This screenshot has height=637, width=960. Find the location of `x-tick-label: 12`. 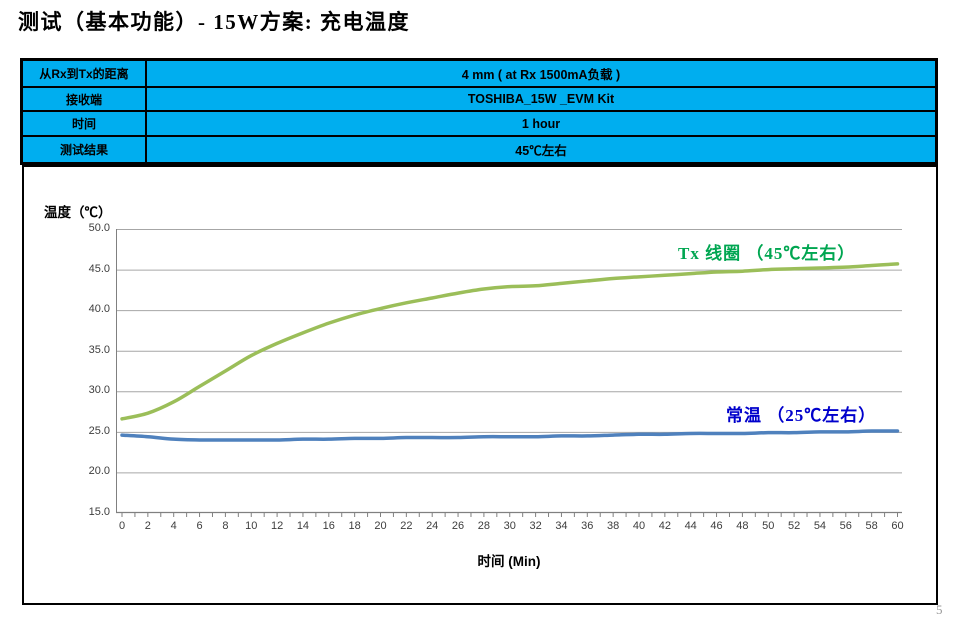

x-tick-label: 12 is located at coordinates (277, 526).